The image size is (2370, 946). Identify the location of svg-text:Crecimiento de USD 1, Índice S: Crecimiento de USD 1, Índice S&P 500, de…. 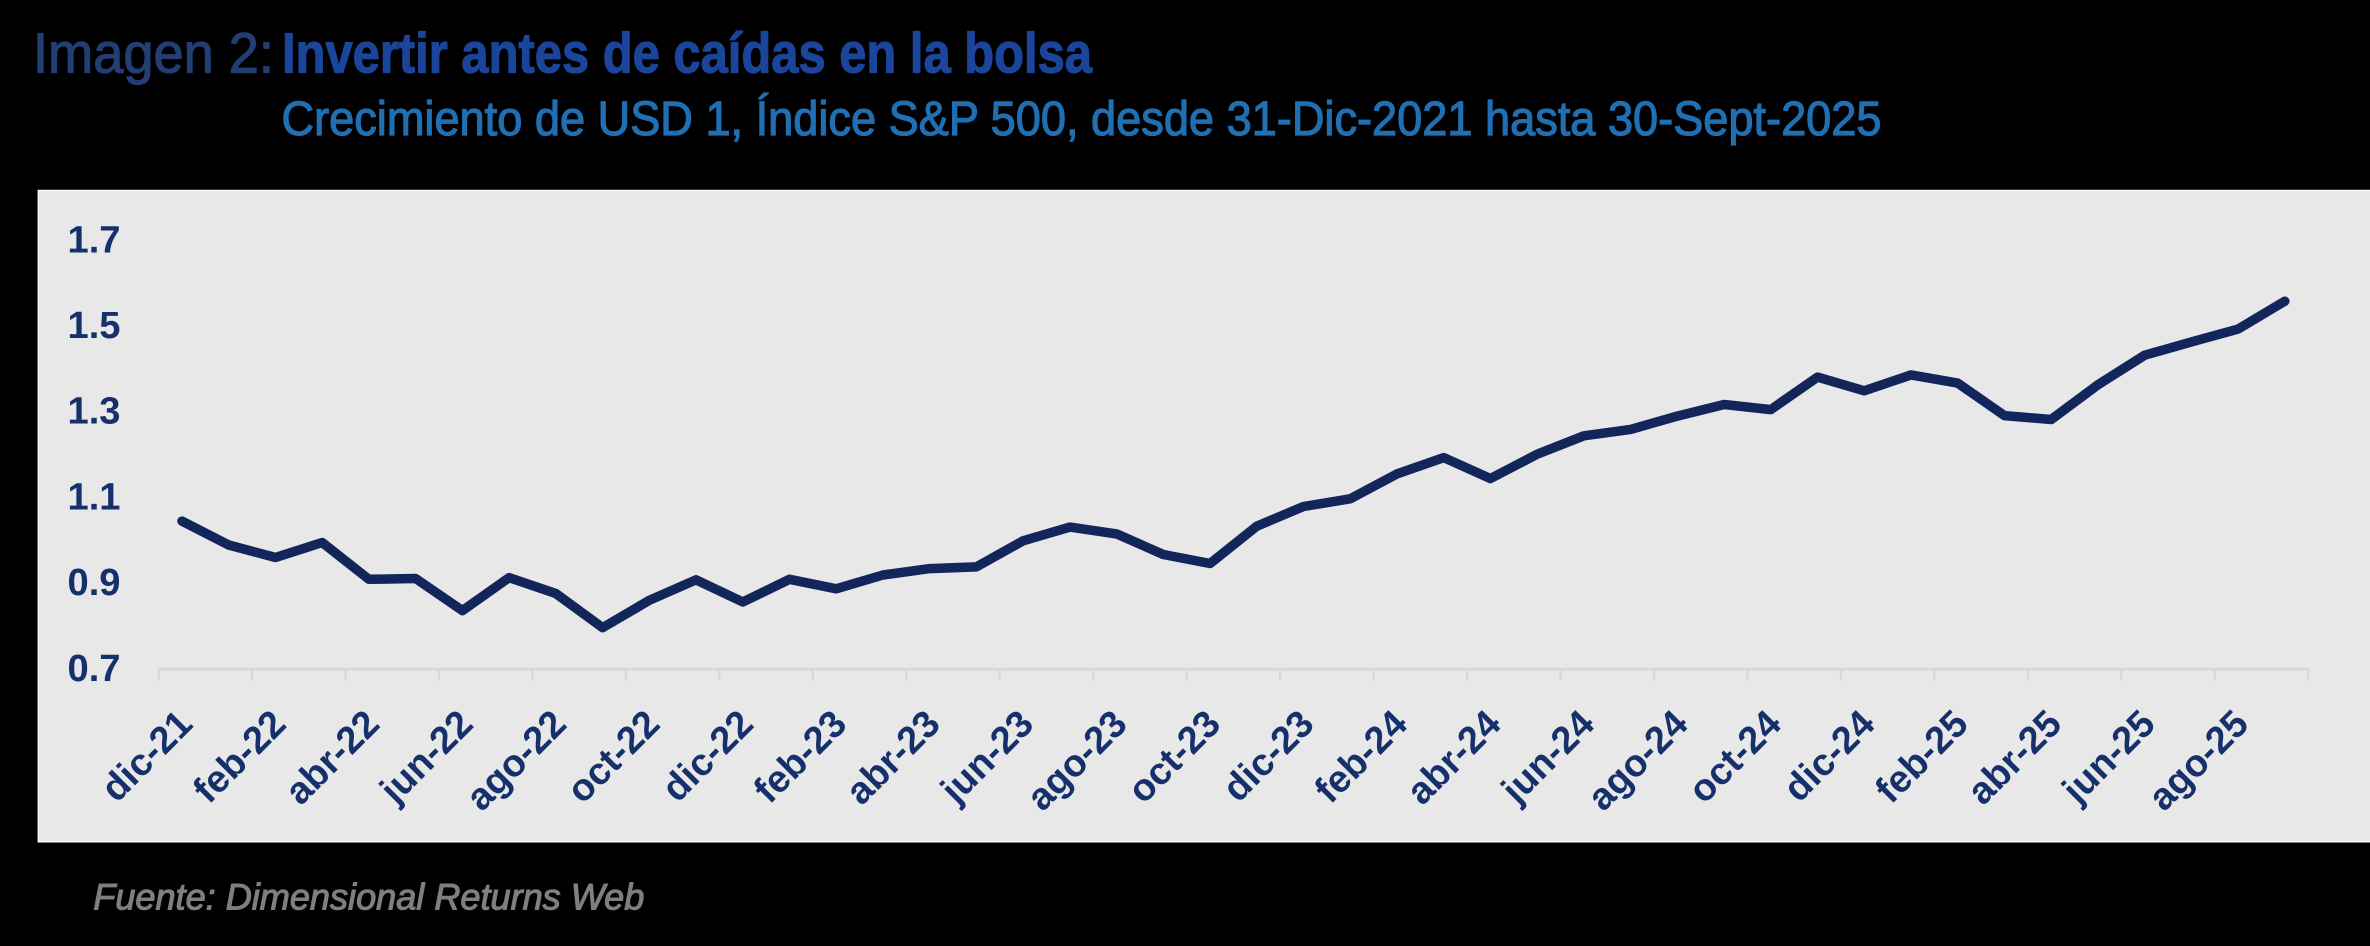
(1082, 119).